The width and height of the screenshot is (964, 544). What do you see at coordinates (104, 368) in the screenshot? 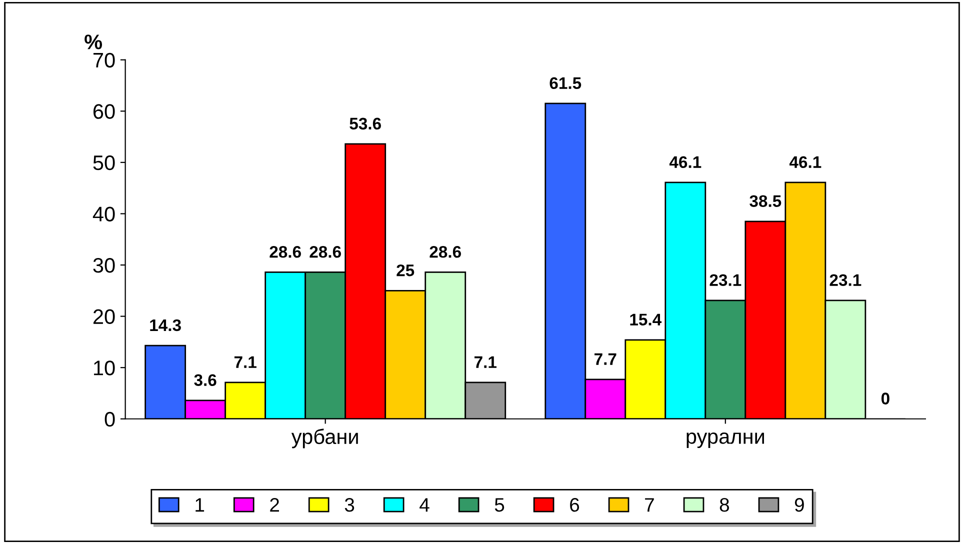
I see `y-tick-label: 10` at bounding box center [104, 368].